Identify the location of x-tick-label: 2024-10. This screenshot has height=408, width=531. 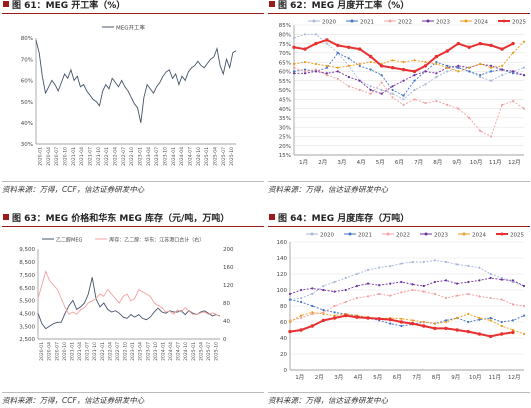
(199, 156).